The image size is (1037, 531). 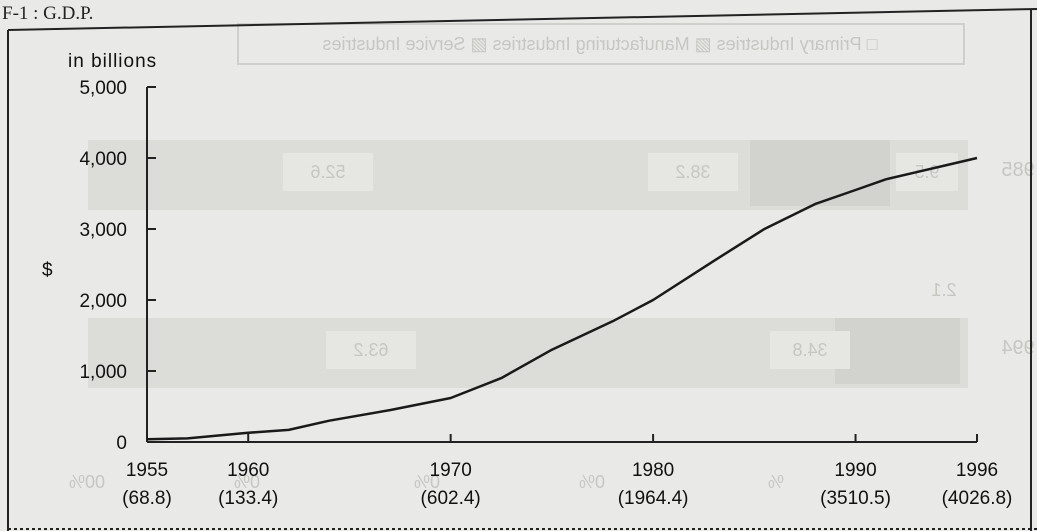 What do you see at coordinates (112, 61) in the screenshot?
I see `unit-label: in billions` at bounding box center [112, 61].